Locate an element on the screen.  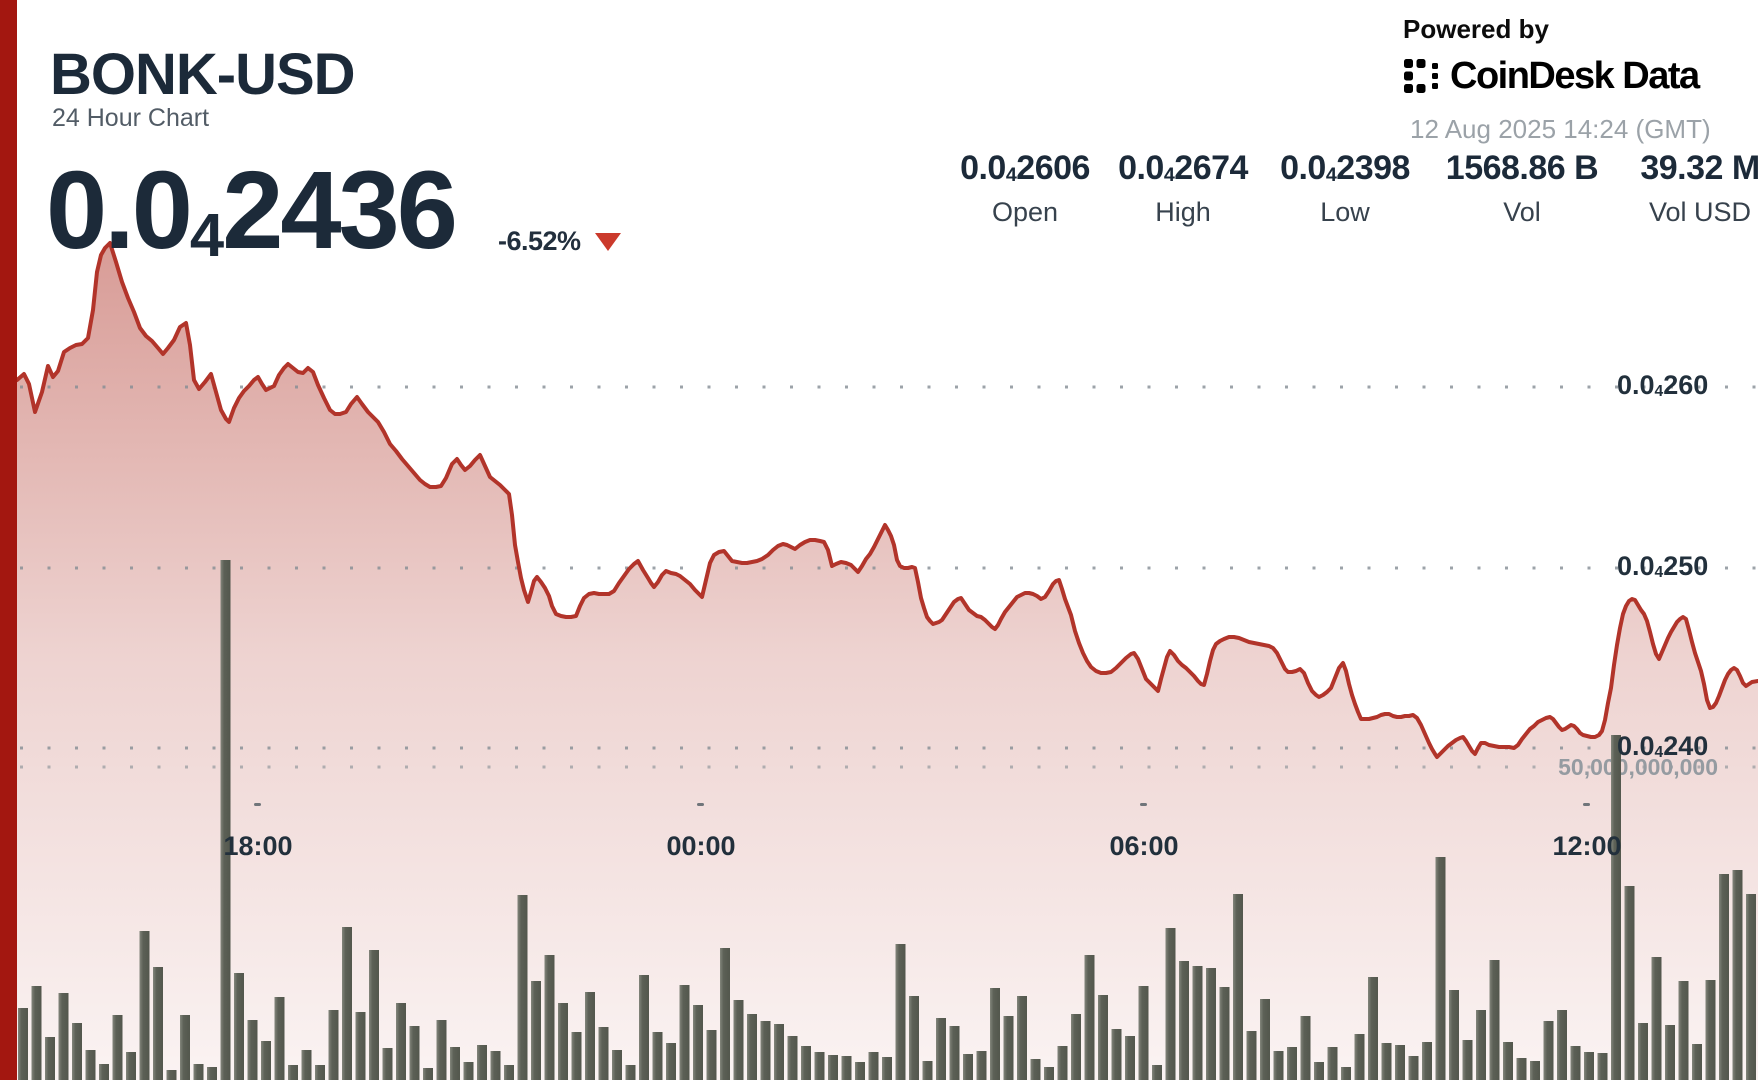
stat-volume: 1568.86 B Vol is located at coordinates (1522, 188).